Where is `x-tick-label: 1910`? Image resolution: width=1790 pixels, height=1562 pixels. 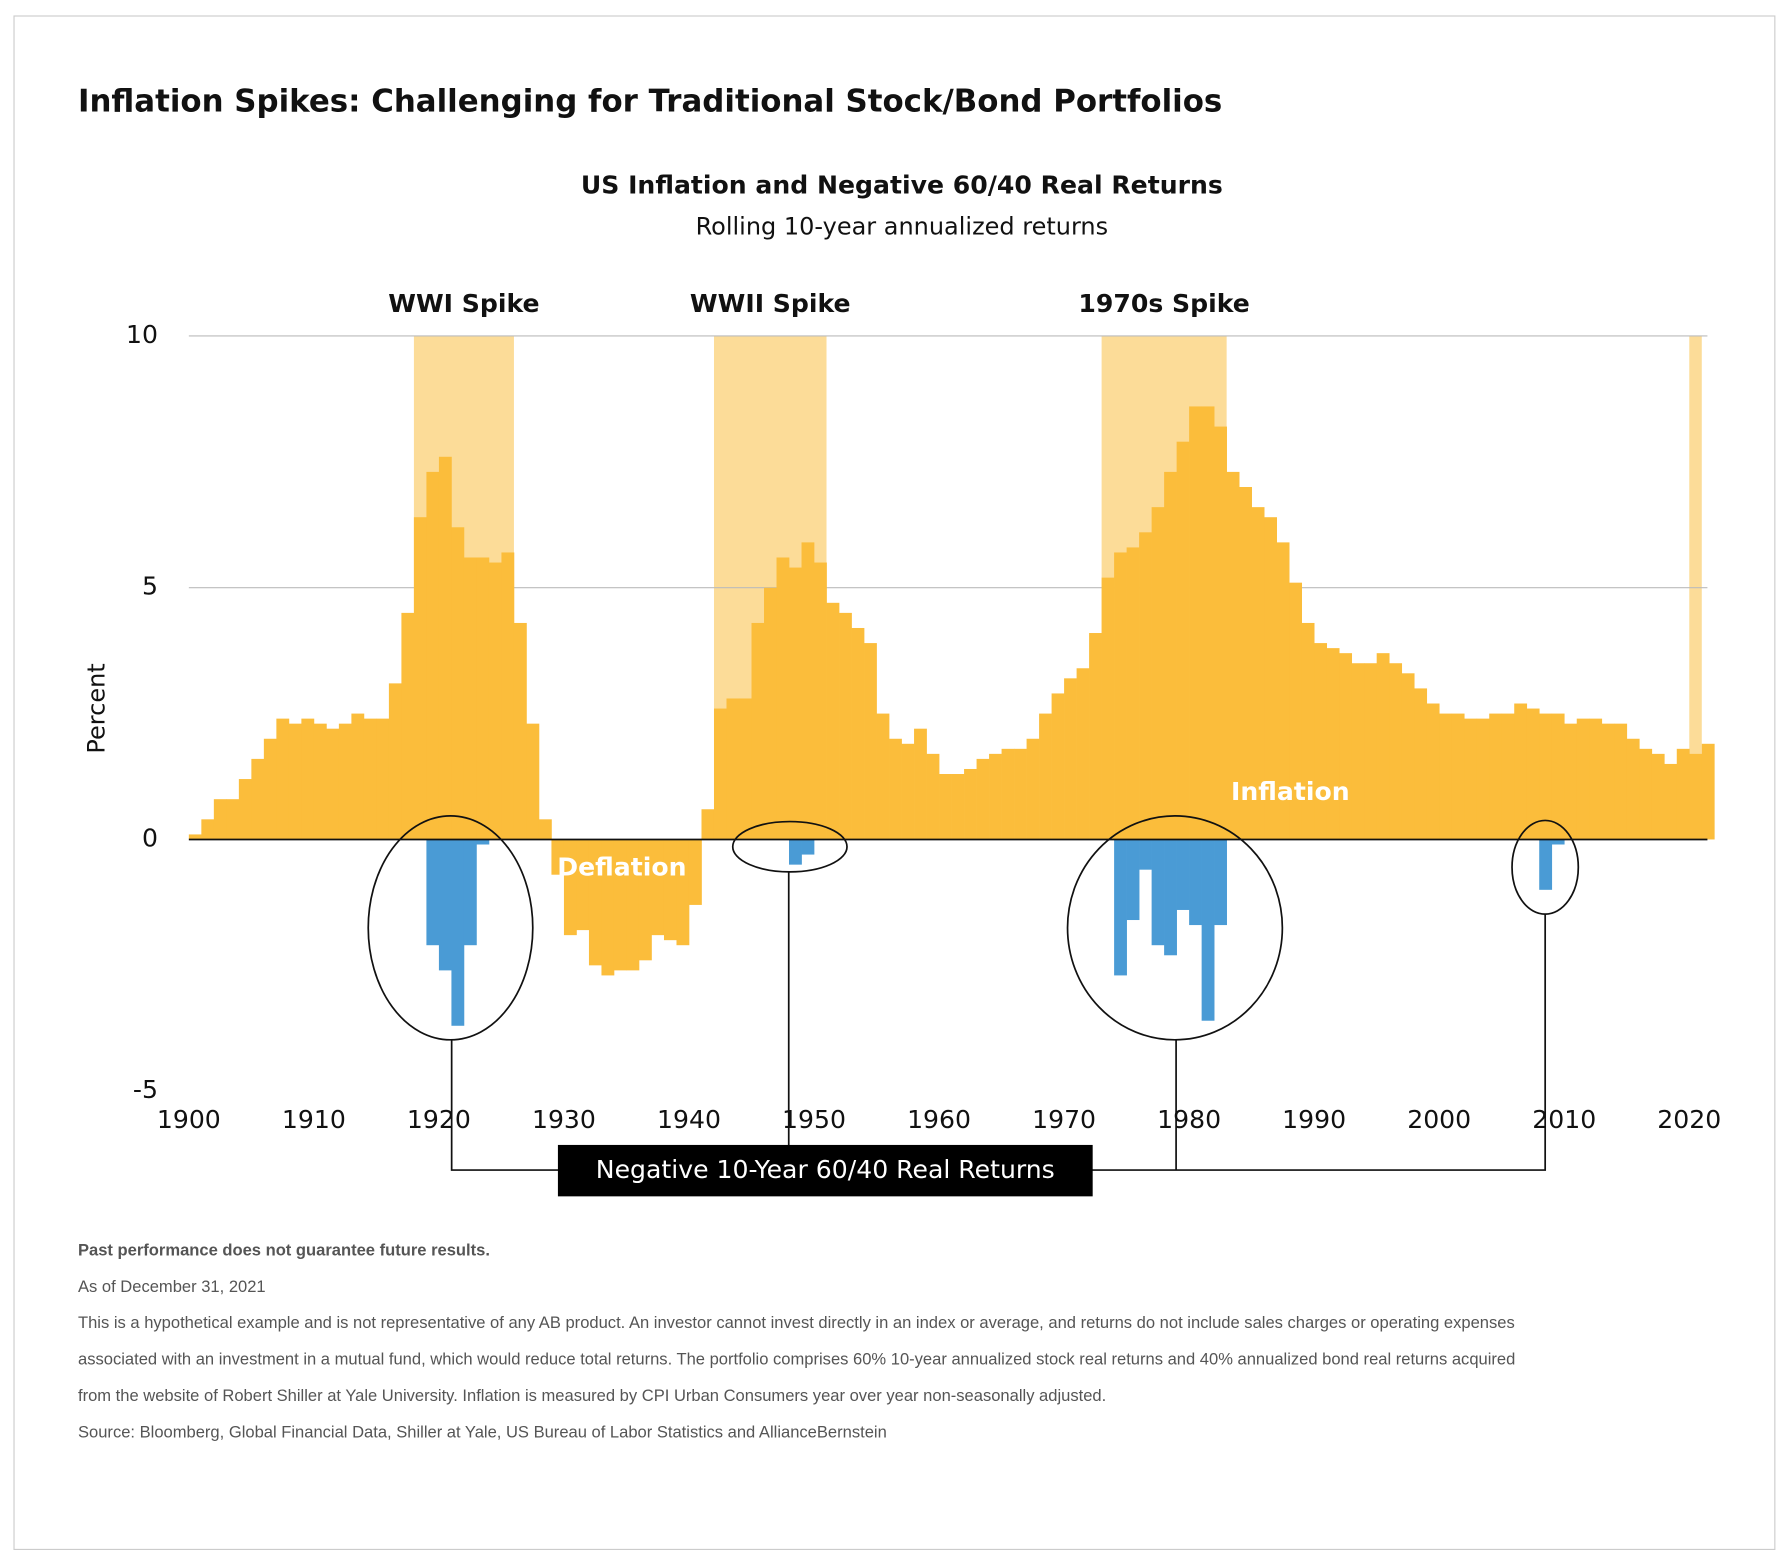 x-tick-label: 1910 is located at coordinates (314, 1119).